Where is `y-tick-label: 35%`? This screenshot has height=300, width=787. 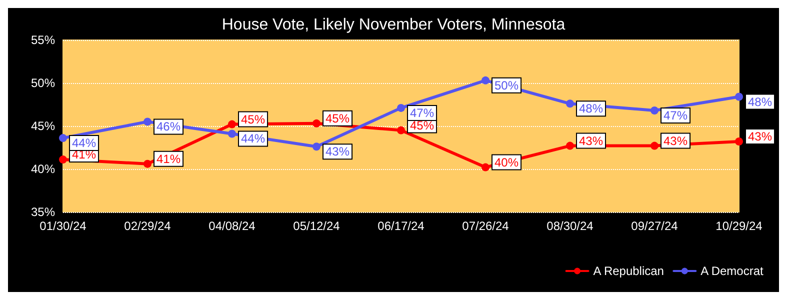 y-tick-label: 35% is located at coordinates (43, 212).